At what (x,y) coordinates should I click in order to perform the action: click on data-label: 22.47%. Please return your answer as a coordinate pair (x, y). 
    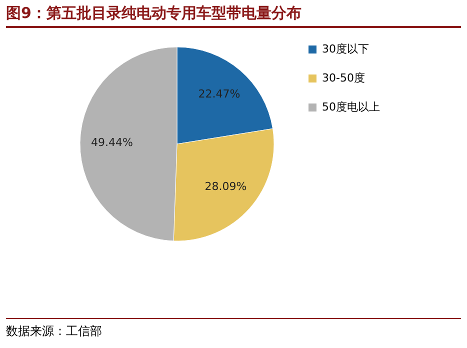
    Looking at the image, I should click on (219, 94).